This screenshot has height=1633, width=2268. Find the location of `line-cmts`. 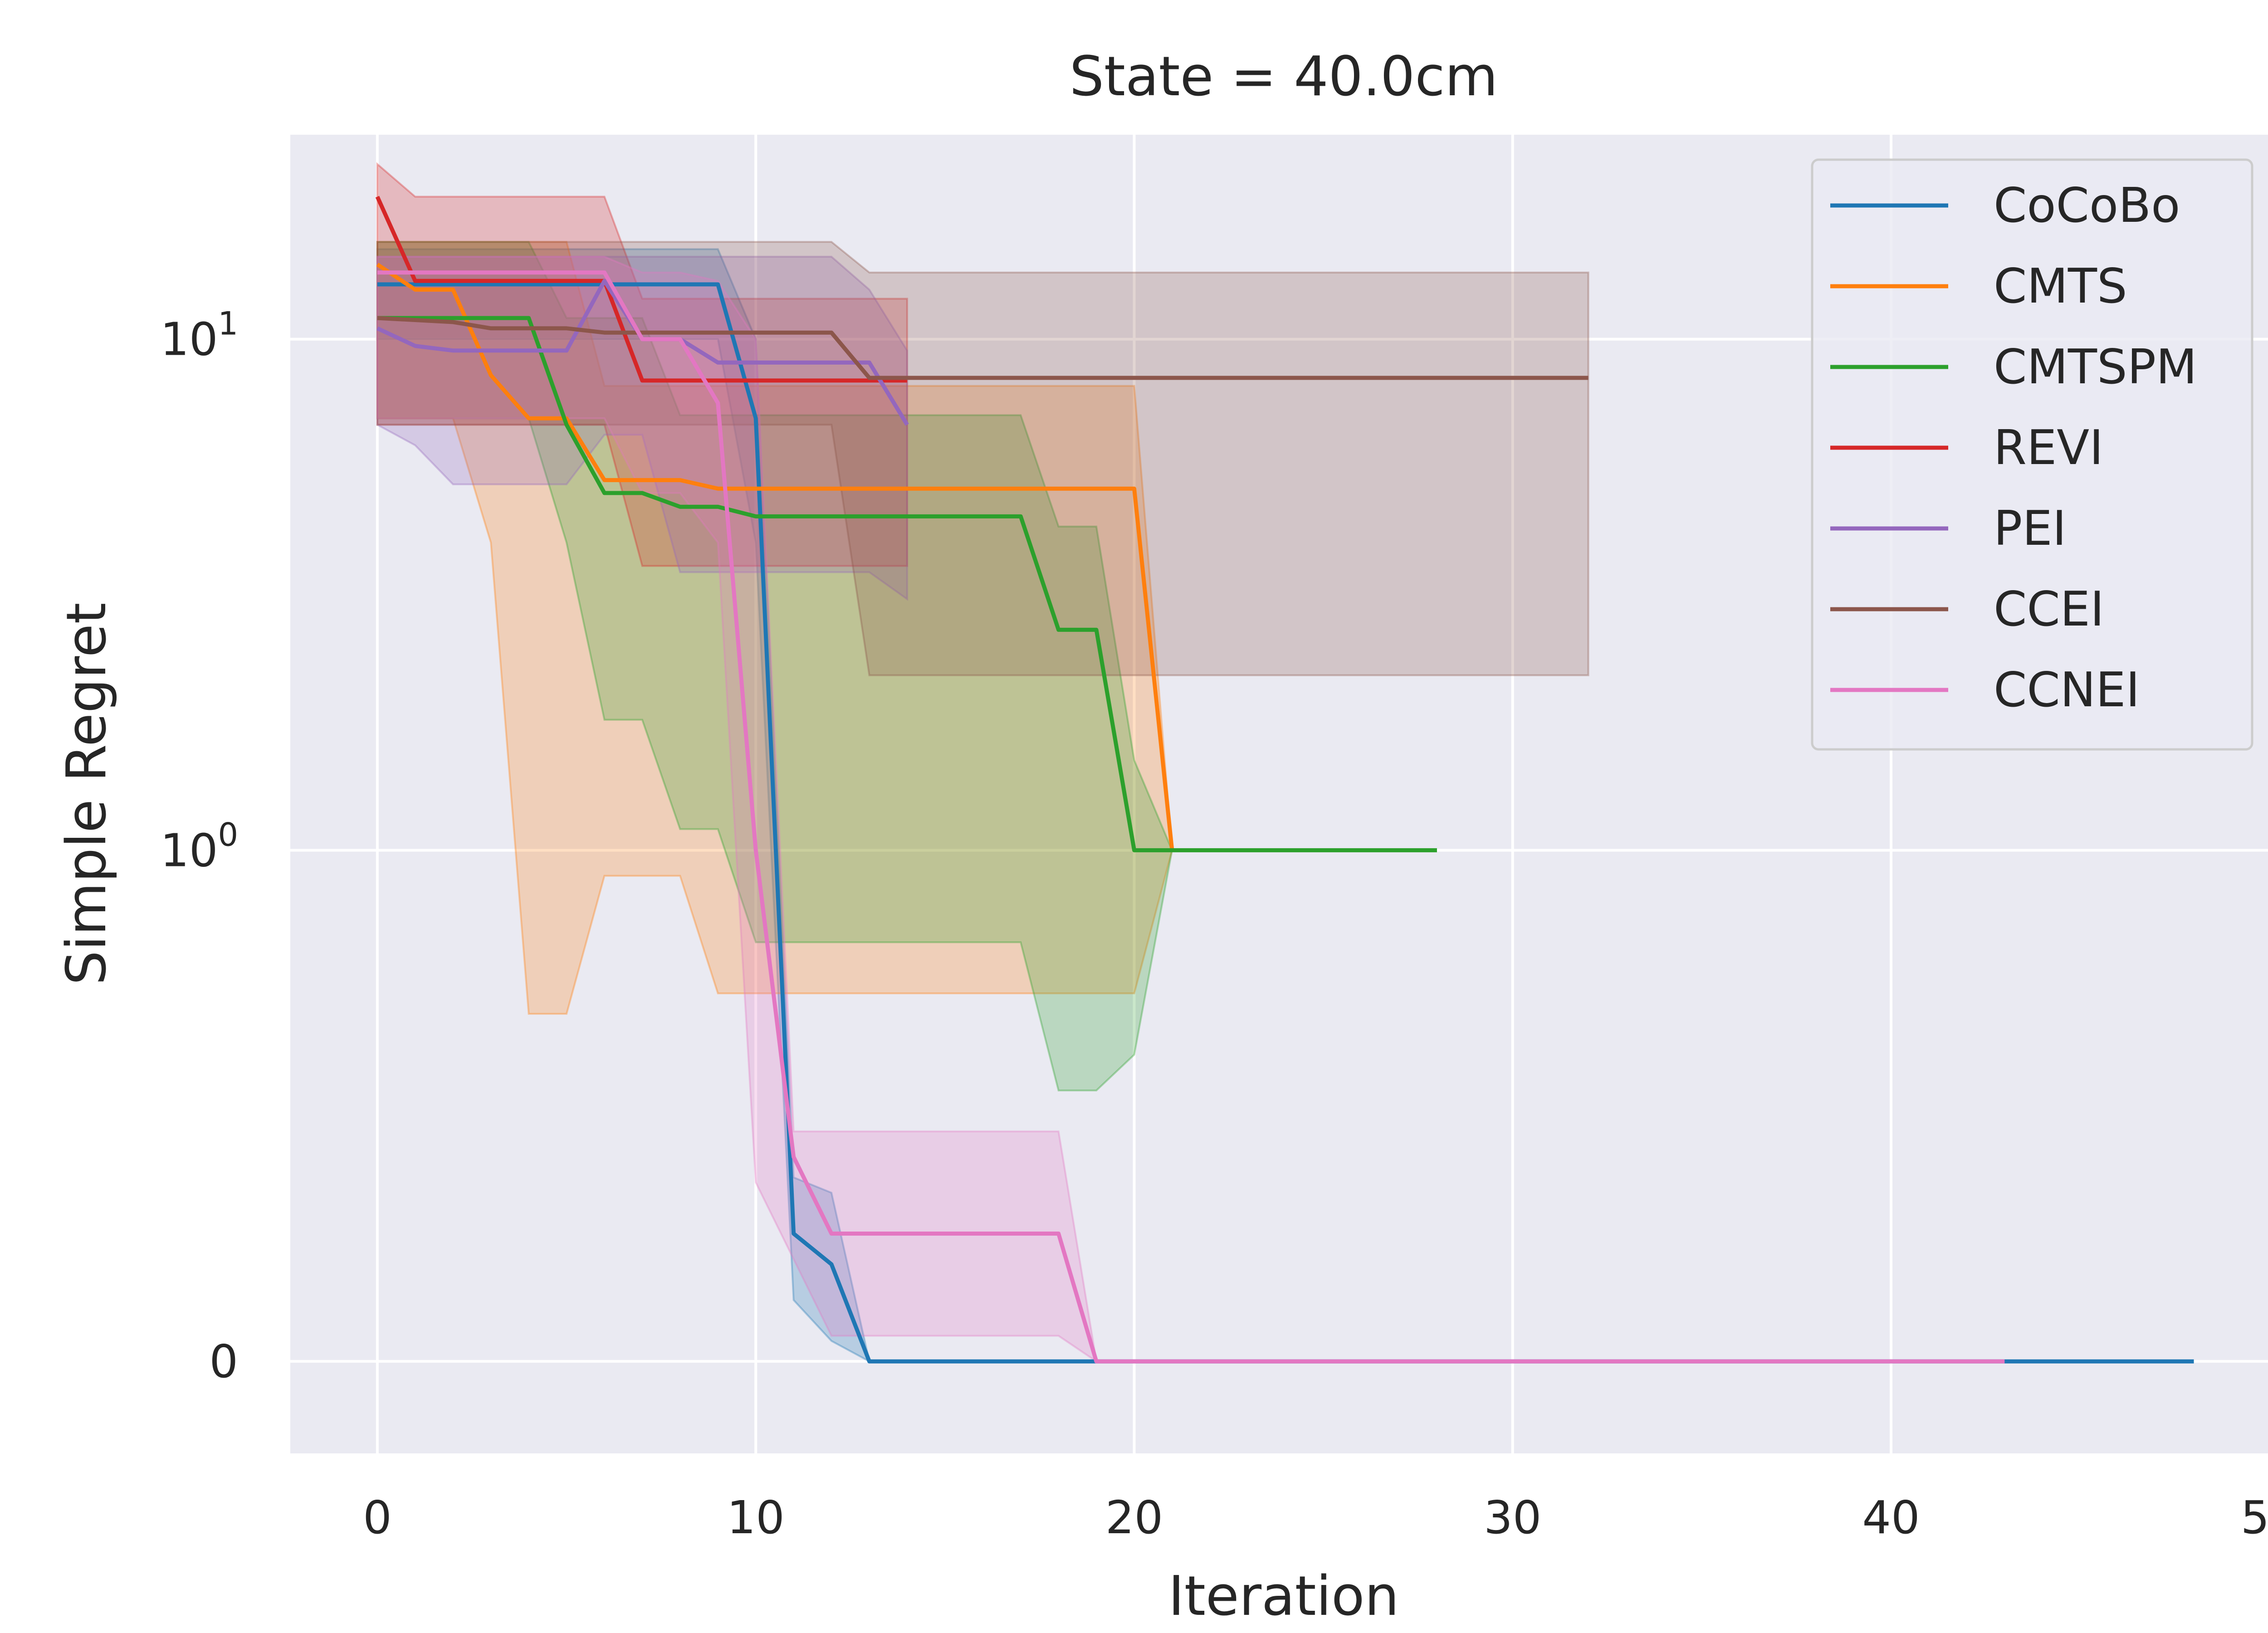

line-cmts is located at coordinates (775, 557).